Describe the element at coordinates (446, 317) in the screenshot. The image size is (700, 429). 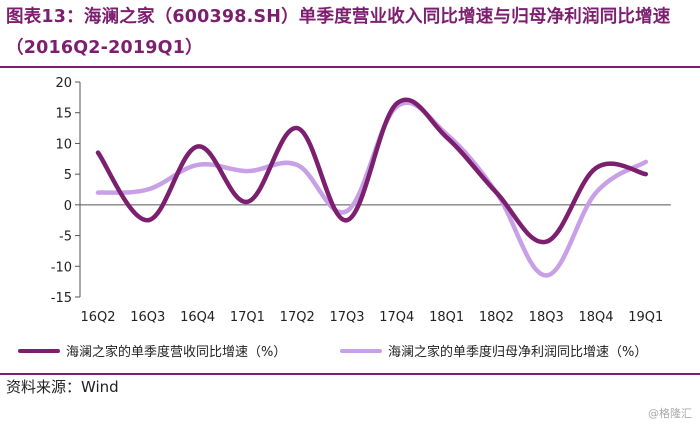
I see `x-tick-label: 18Q1` at that location.